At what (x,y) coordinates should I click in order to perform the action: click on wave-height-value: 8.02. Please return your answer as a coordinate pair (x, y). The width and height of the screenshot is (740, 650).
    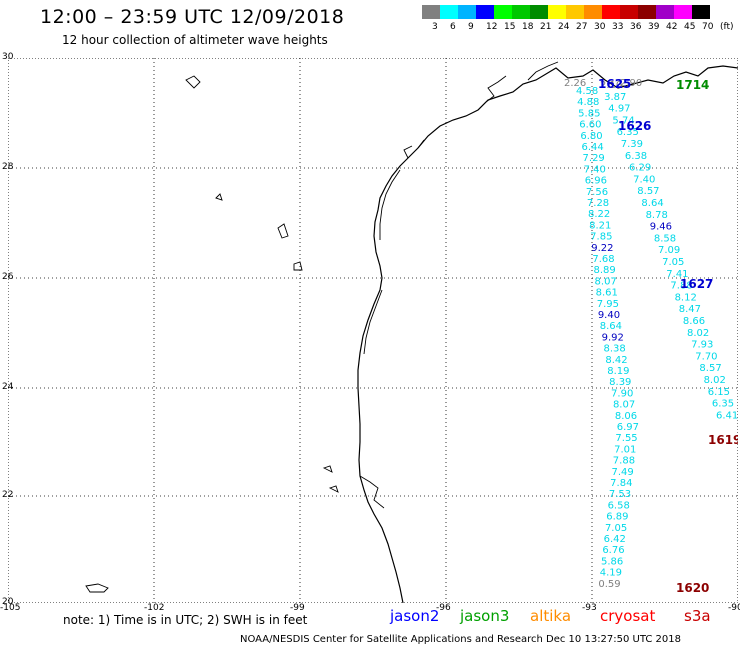
    Looking at the image, I should click on (698, 333).